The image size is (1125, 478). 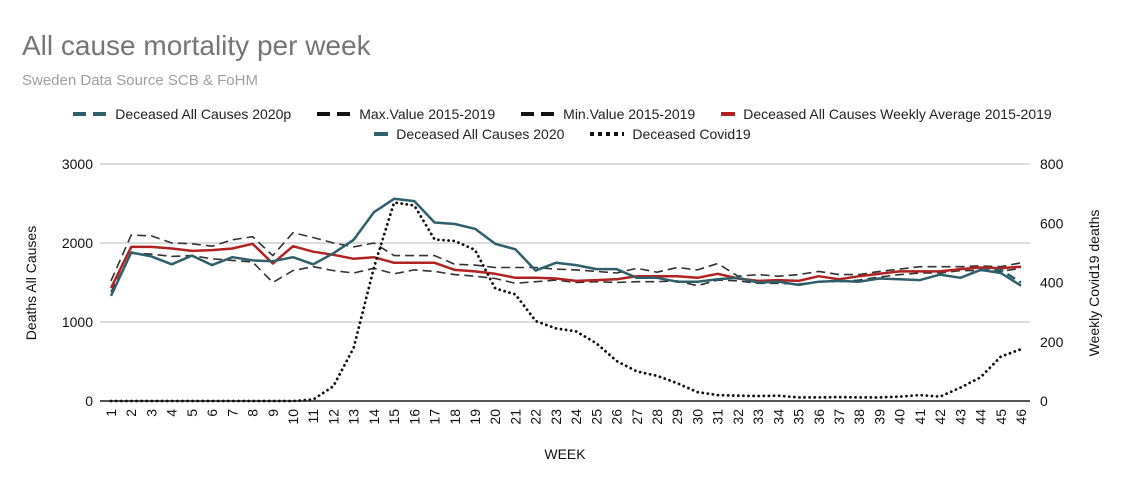 What do you see at coordinates (131, 413) in the screenshot?
I see `x-tick-label: 2` at bounding box center [131, 413].